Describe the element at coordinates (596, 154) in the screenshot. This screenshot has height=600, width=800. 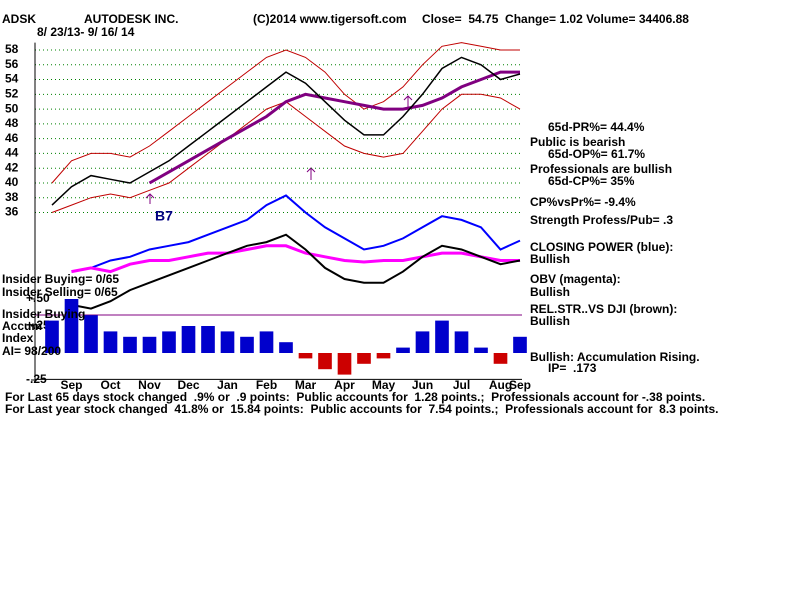
I see `right-note: 65d-OP%= 61.7%` at that location.